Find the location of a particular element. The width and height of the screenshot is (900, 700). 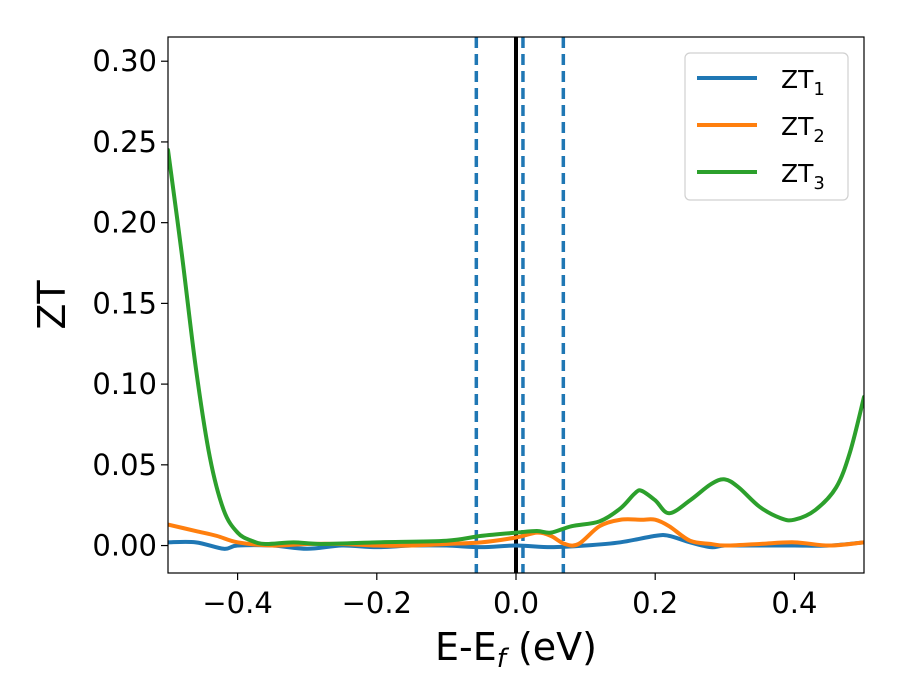

series-line-zt2 is located at coordinates (516, 532).